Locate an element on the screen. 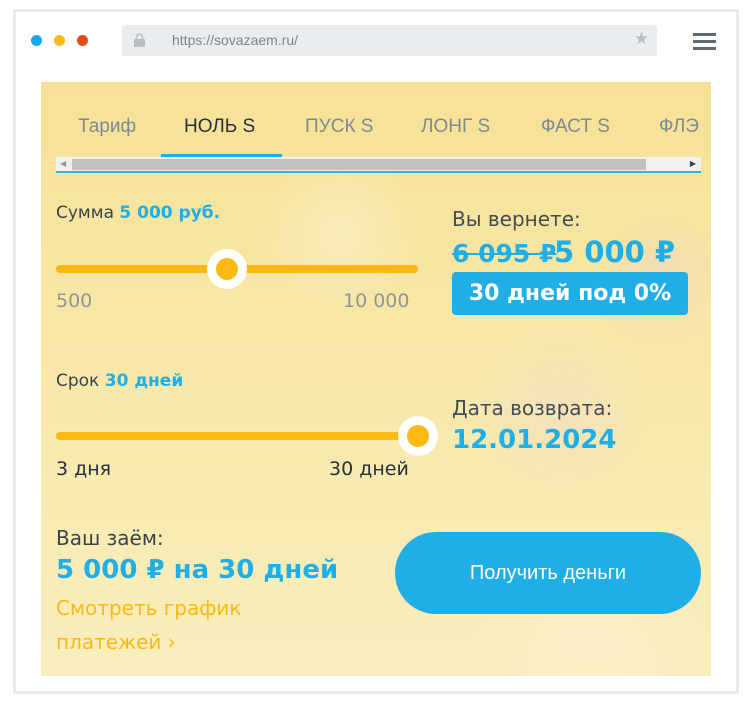 This screenshot has width=751, height=709. amount-value: 5 000 руб. is located at coordinates (170, 213).